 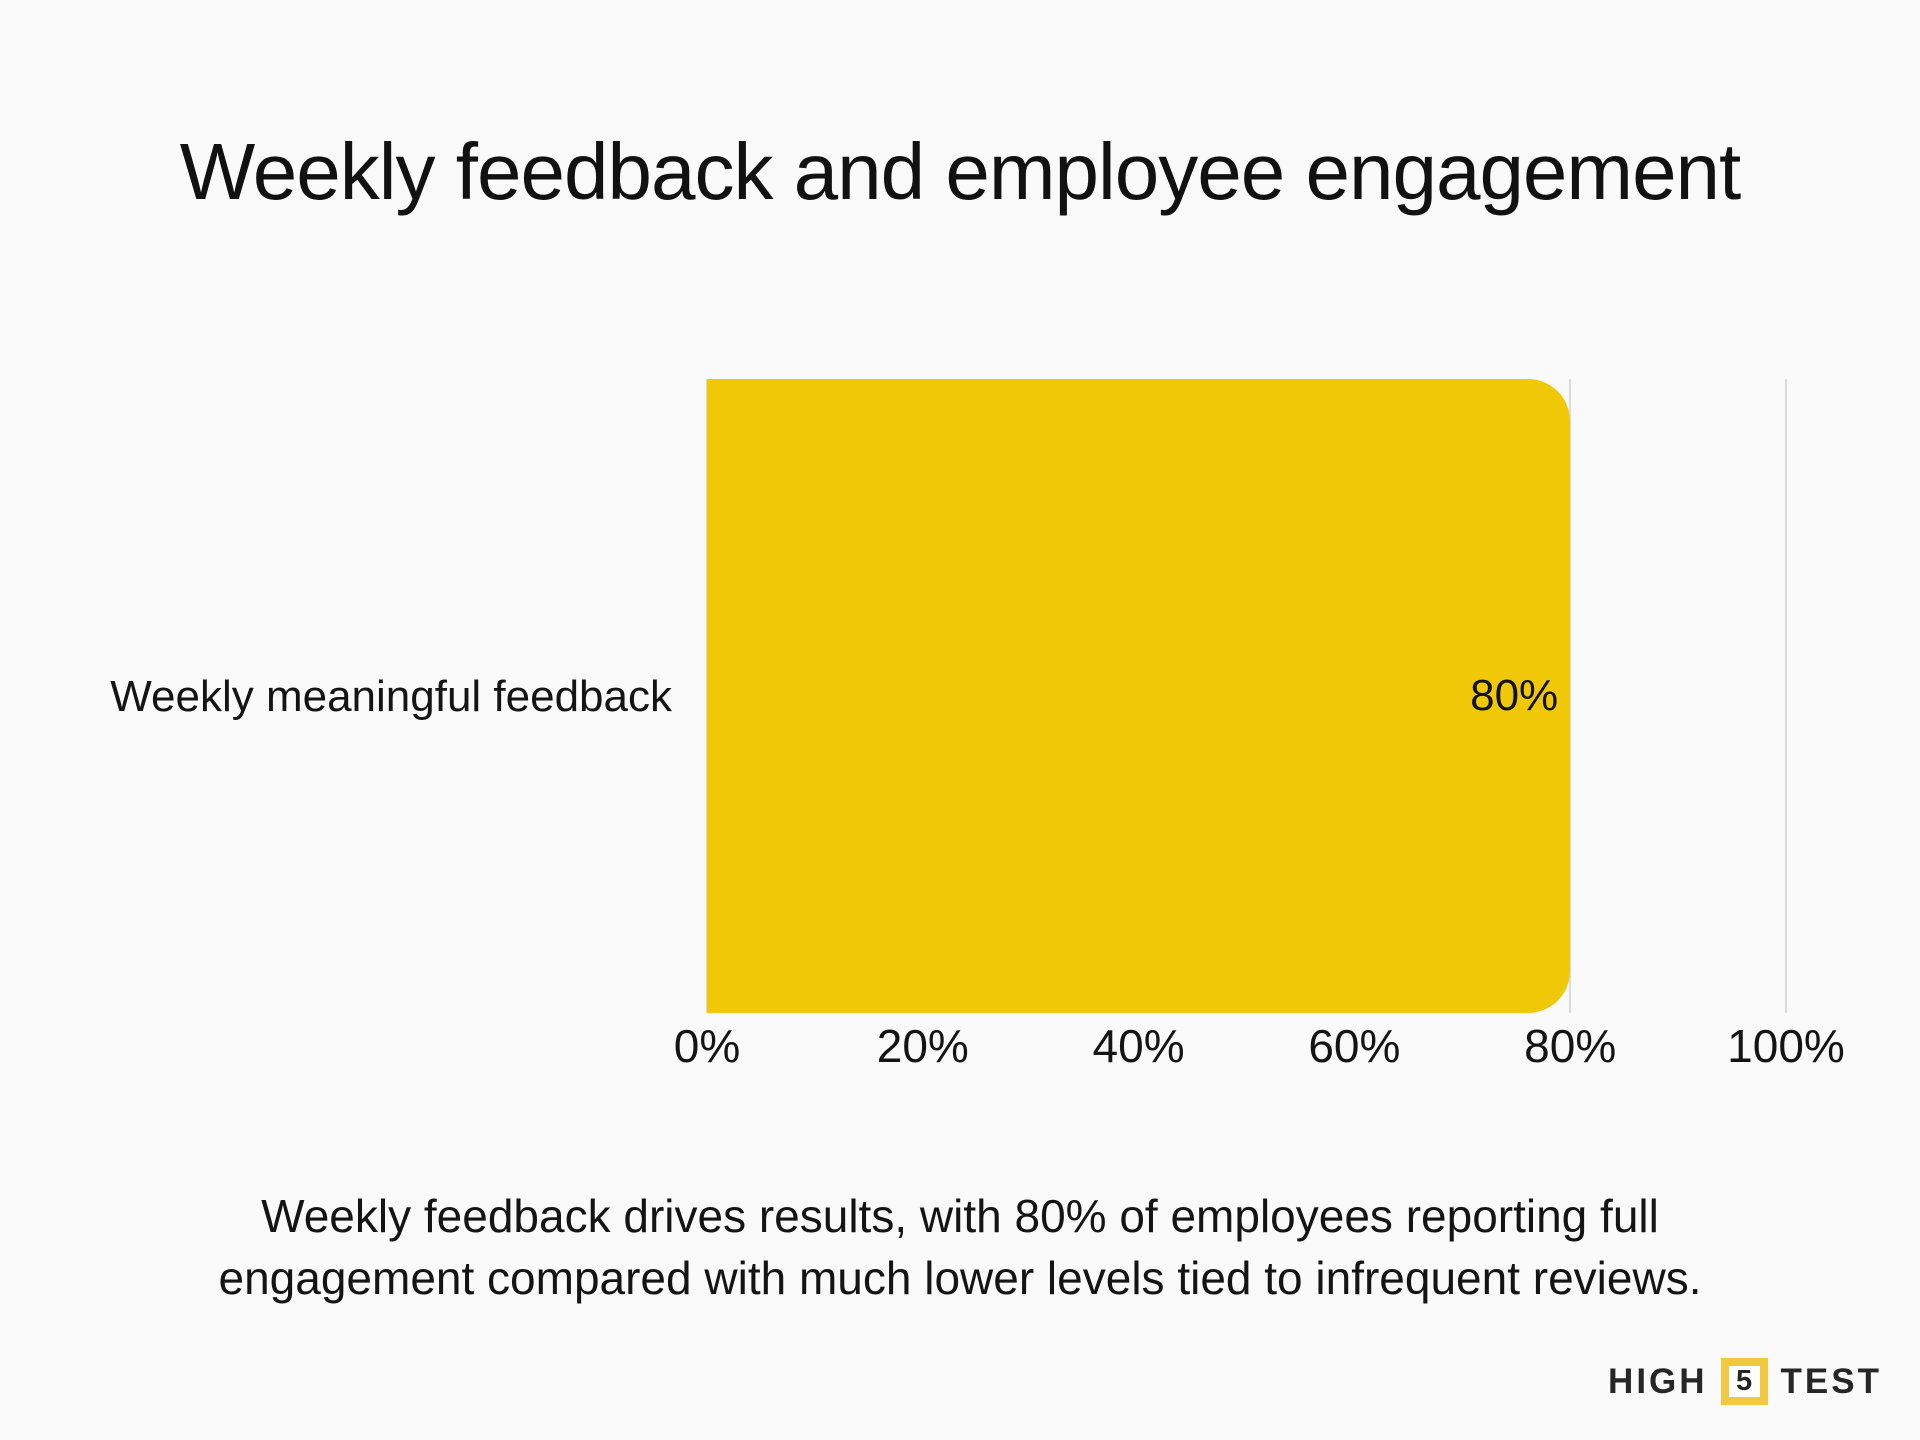 I want to click on x-tick-label-20: 20%, so click(x=922, y=1046).